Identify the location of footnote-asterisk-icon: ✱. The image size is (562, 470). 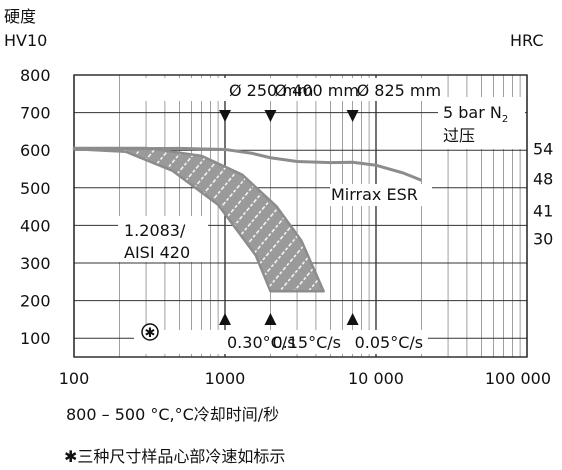
(71, 456).